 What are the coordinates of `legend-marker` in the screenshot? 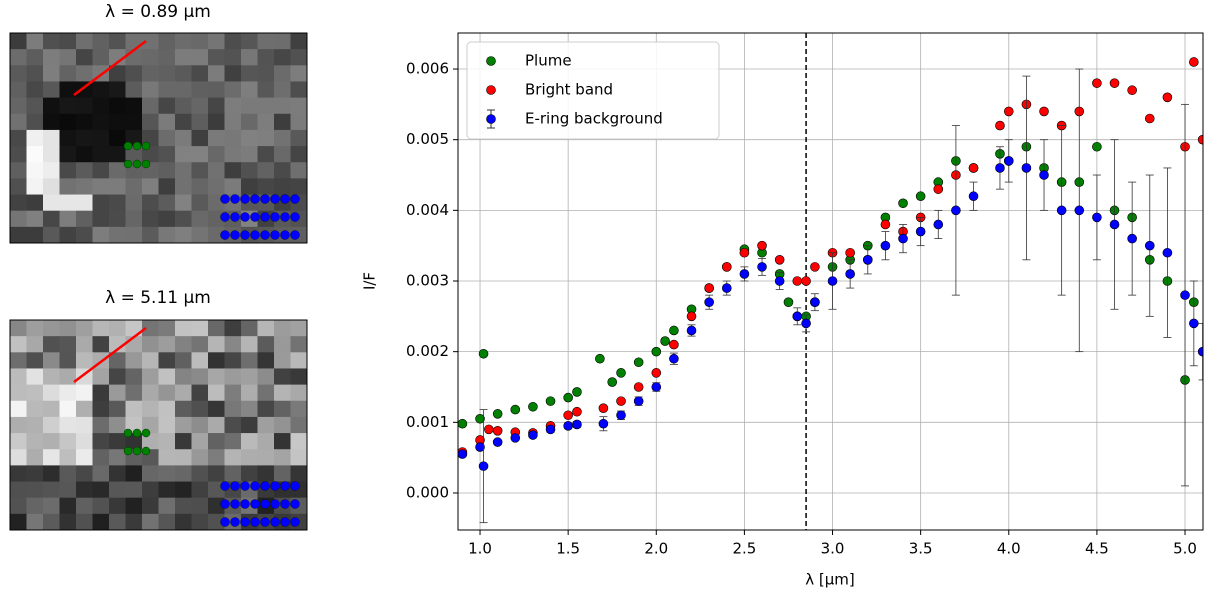 It's located at (491, 119).